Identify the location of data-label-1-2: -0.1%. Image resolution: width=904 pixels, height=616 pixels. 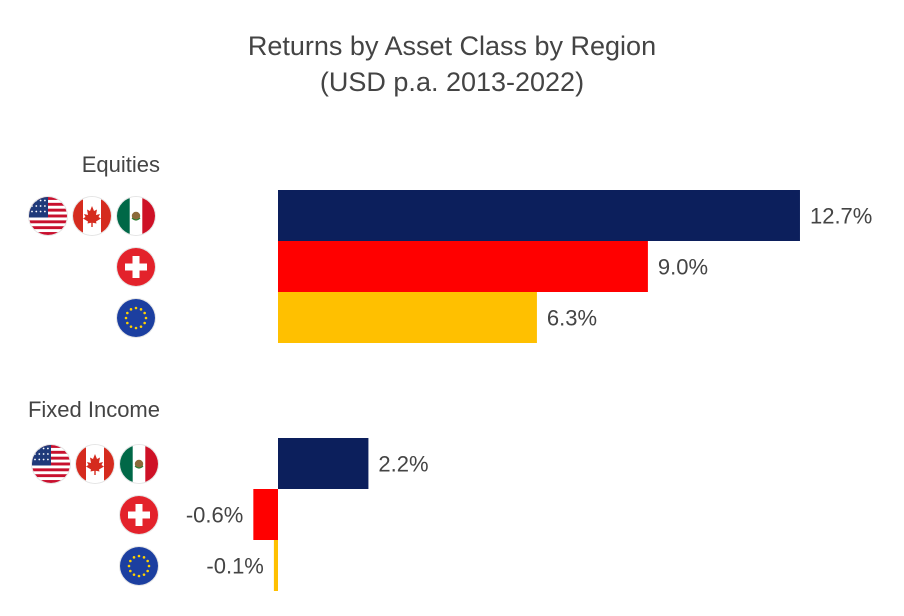
(234, 566).